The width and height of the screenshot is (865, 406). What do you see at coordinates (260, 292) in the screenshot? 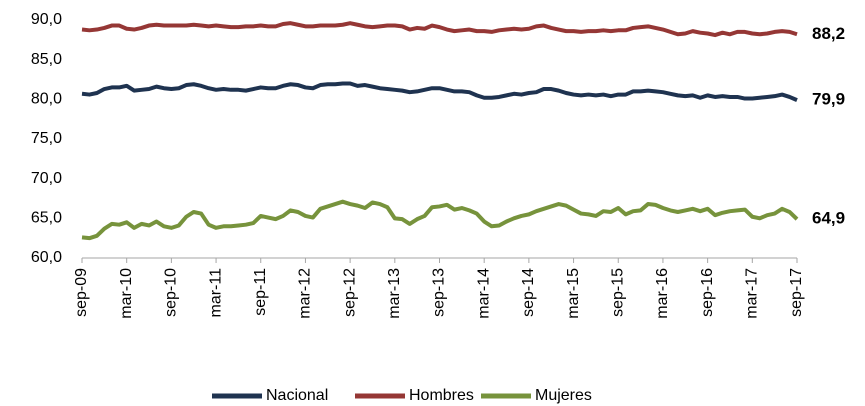
I see `x-tick-label: sep-11` at bounding box center [260, 292].